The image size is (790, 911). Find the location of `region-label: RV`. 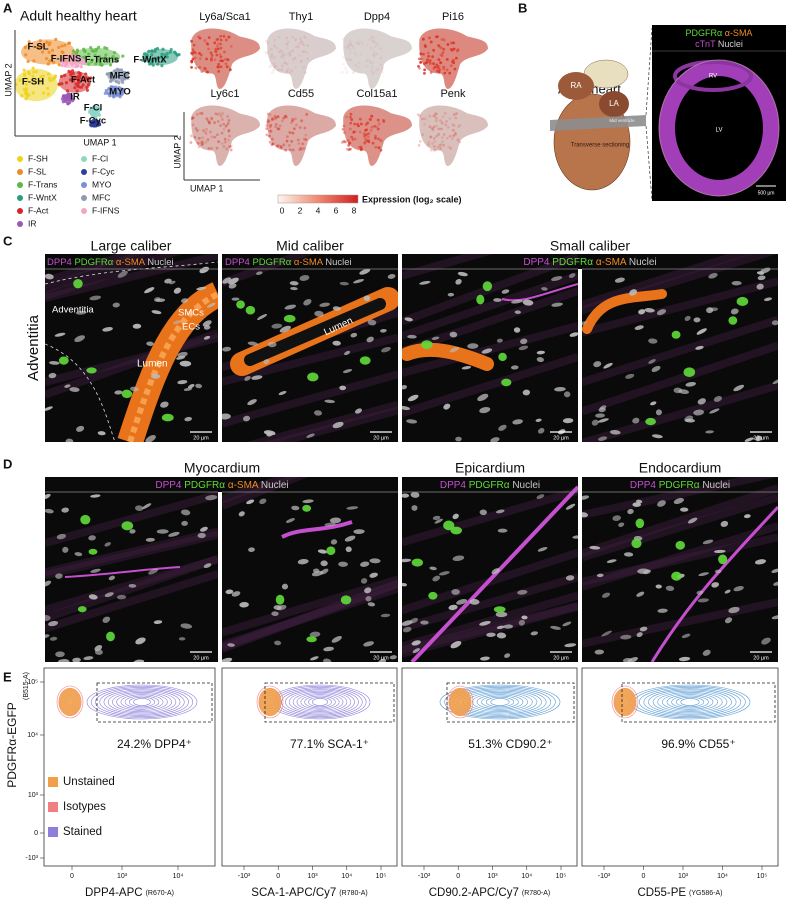

region-label: RV is located at coordinates (713, 77).